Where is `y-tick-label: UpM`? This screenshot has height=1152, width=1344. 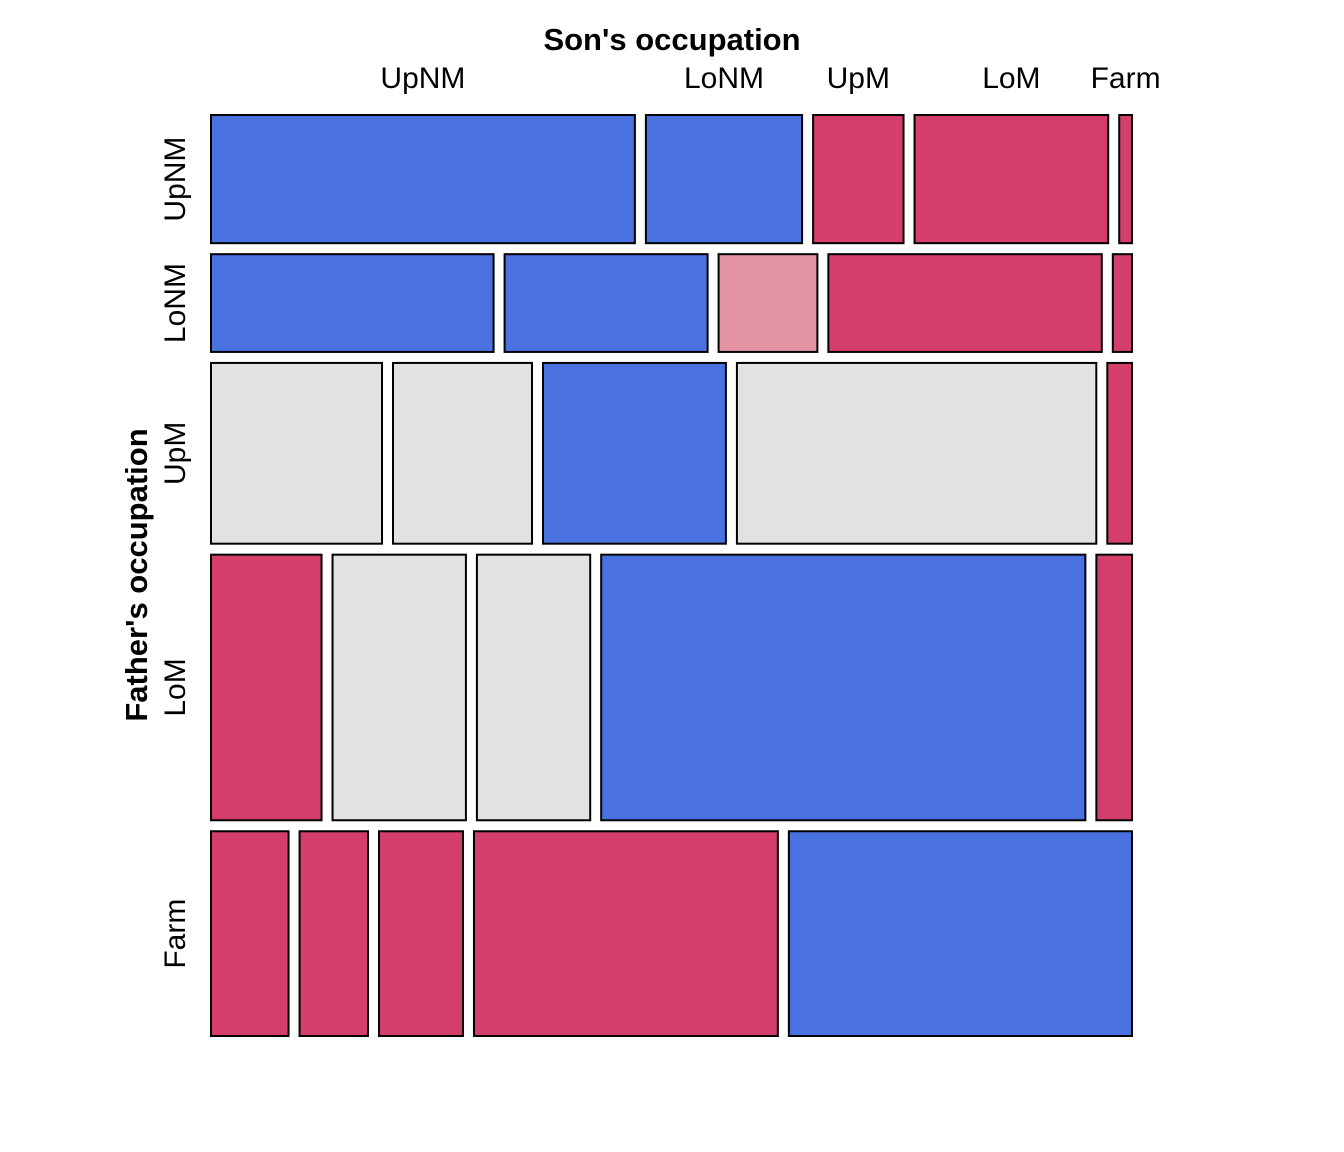
y-tick-label: UpM is located at coordinates (175, 453).